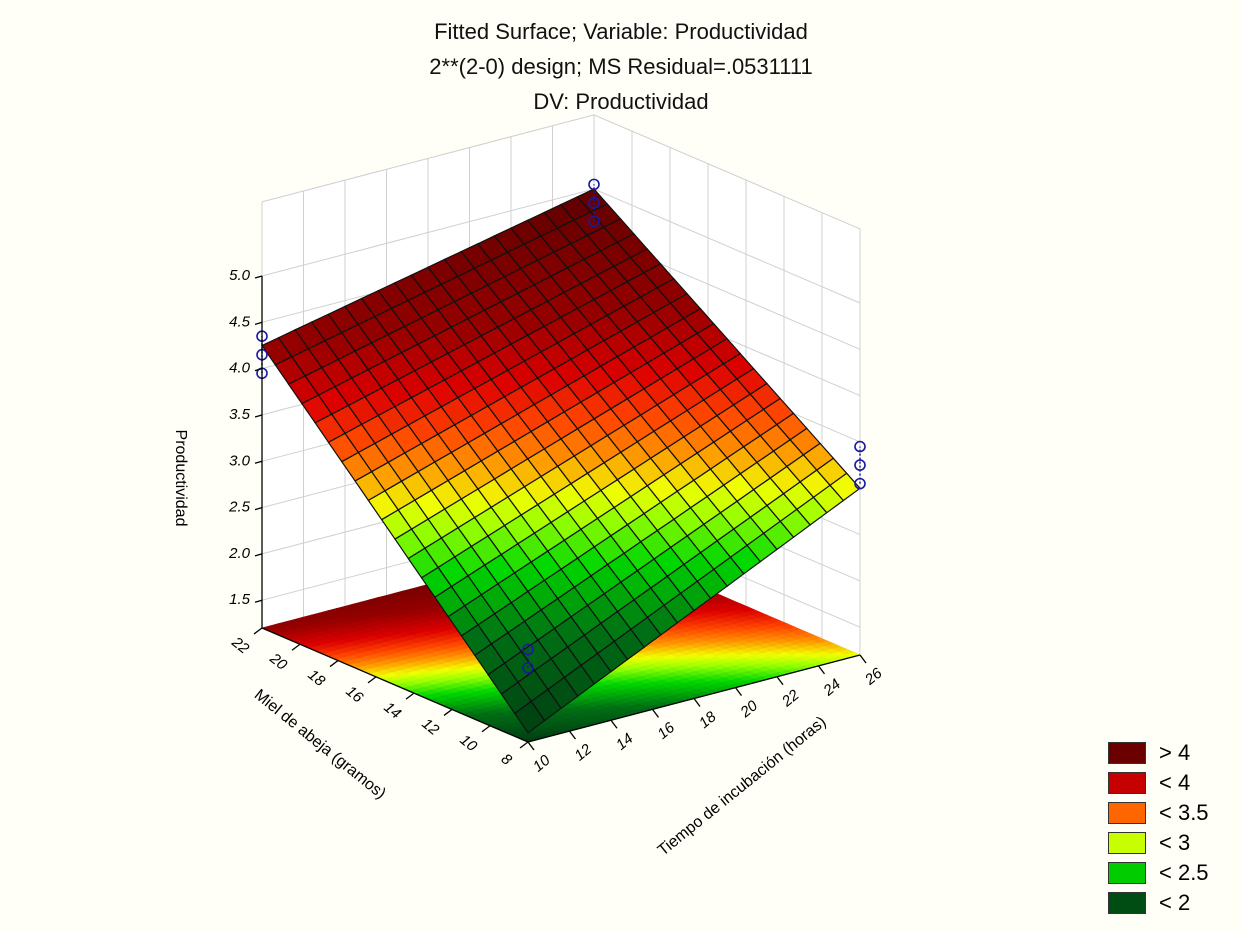 Image resolution: width=1242 pixels, height=931 pixels. What do you see at coordinates (621, 31) in the screenshot?
I see `chart-title: Fitted Surface; Variable: Productividad` at bounding box center [621, 31].